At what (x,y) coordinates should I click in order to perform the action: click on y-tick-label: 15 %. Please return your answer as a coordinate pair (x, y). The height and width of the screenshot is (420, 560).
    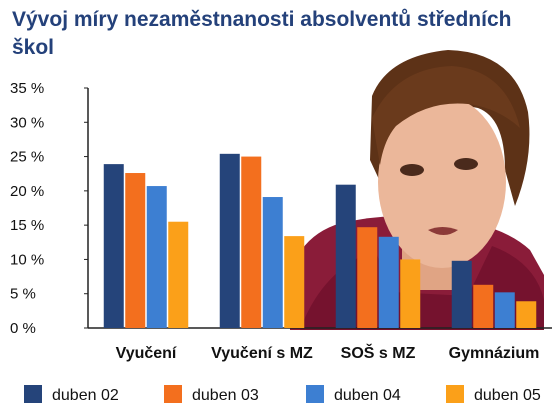
    Looking at the image, I should click on (27, 225).